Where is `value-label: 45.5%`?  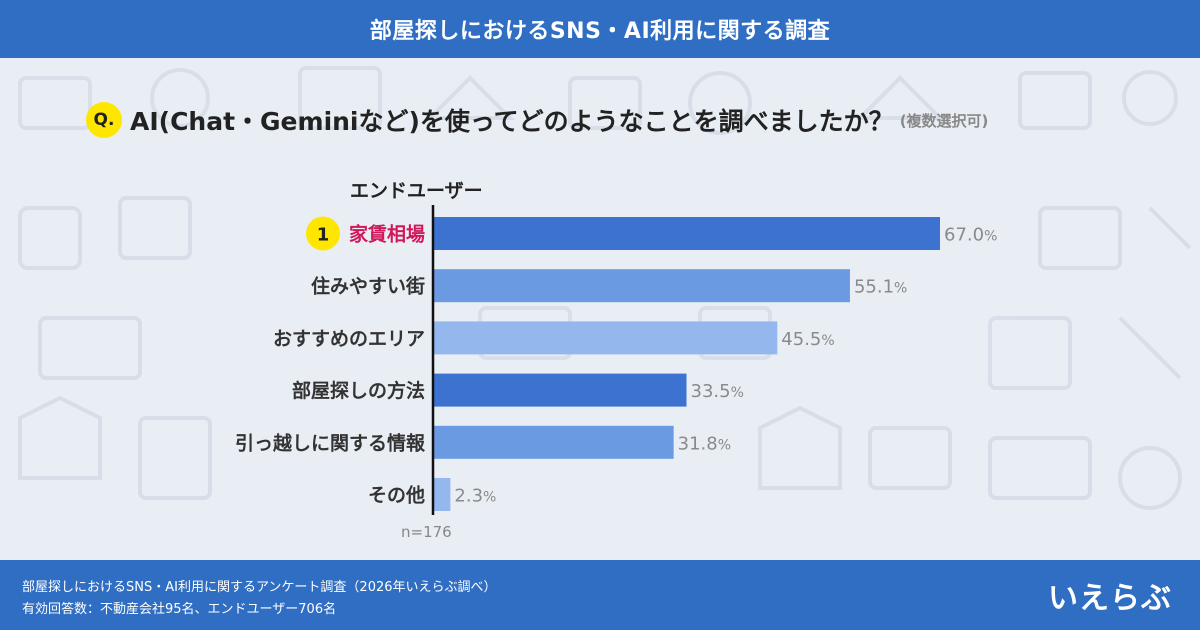 value-label: 45.5% is located at coordinates (807, 339).